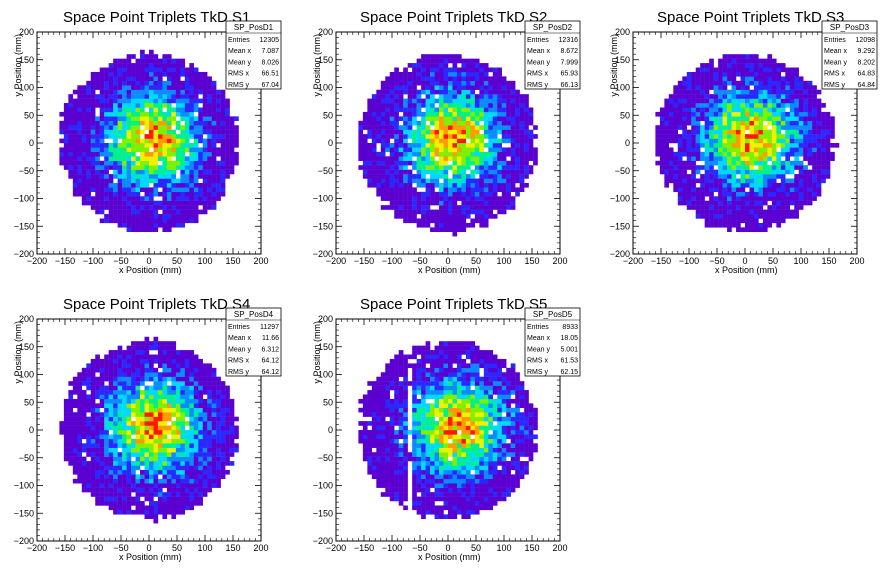 This screenshot has height=572, width=896. Describe the element at coordinates (716, 261) in the screenshot. I see `x-tick-label: −50` at that location.